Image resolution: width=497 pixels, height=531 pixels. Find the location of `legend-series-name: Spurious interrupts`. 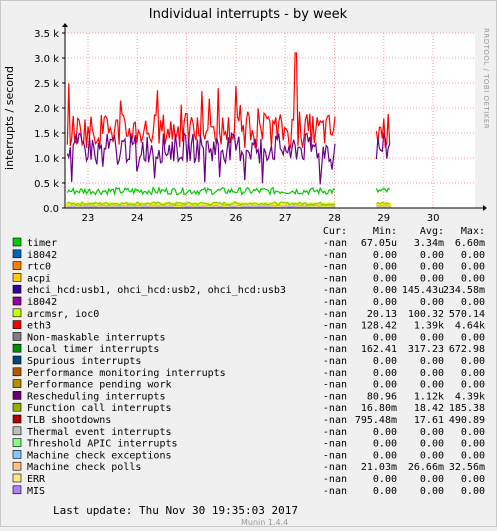

legend-series-name: Spurious interrupts is located at coordinates (84, 361).